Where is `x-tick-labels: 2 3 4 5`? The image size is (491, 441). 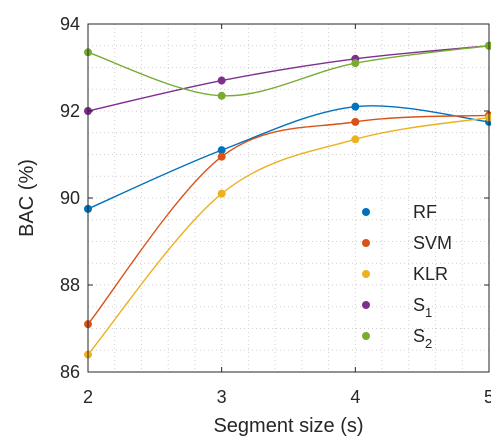 x-tick-labels: 2 3 4 5 is located at coordinates (287, 397).